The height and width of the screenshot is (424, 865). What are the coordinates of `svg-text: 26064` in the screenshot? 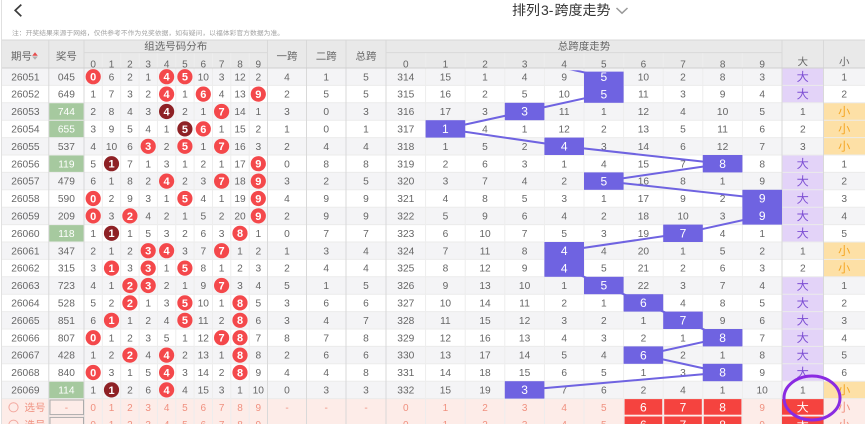 It's located at (25, 304).